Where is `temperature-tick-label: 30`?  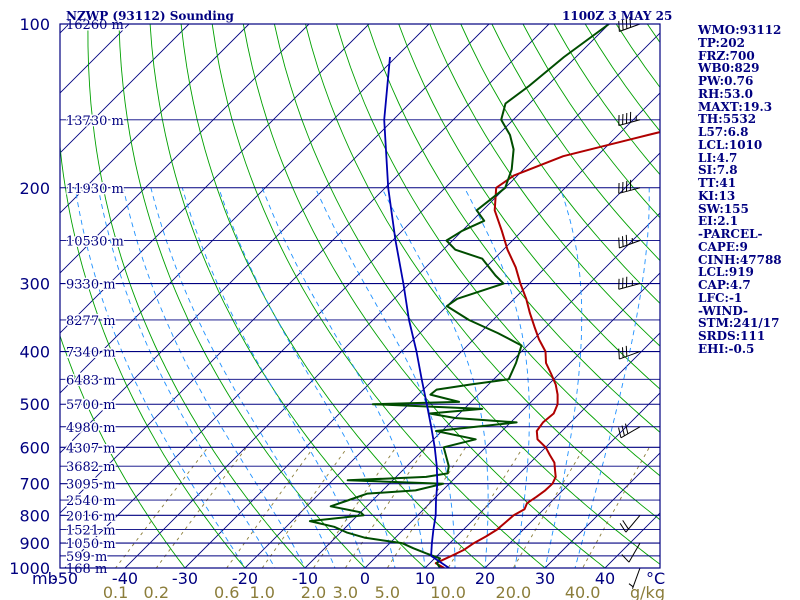 temperature-tick-label: 30 is located at coordinates (545, 578).